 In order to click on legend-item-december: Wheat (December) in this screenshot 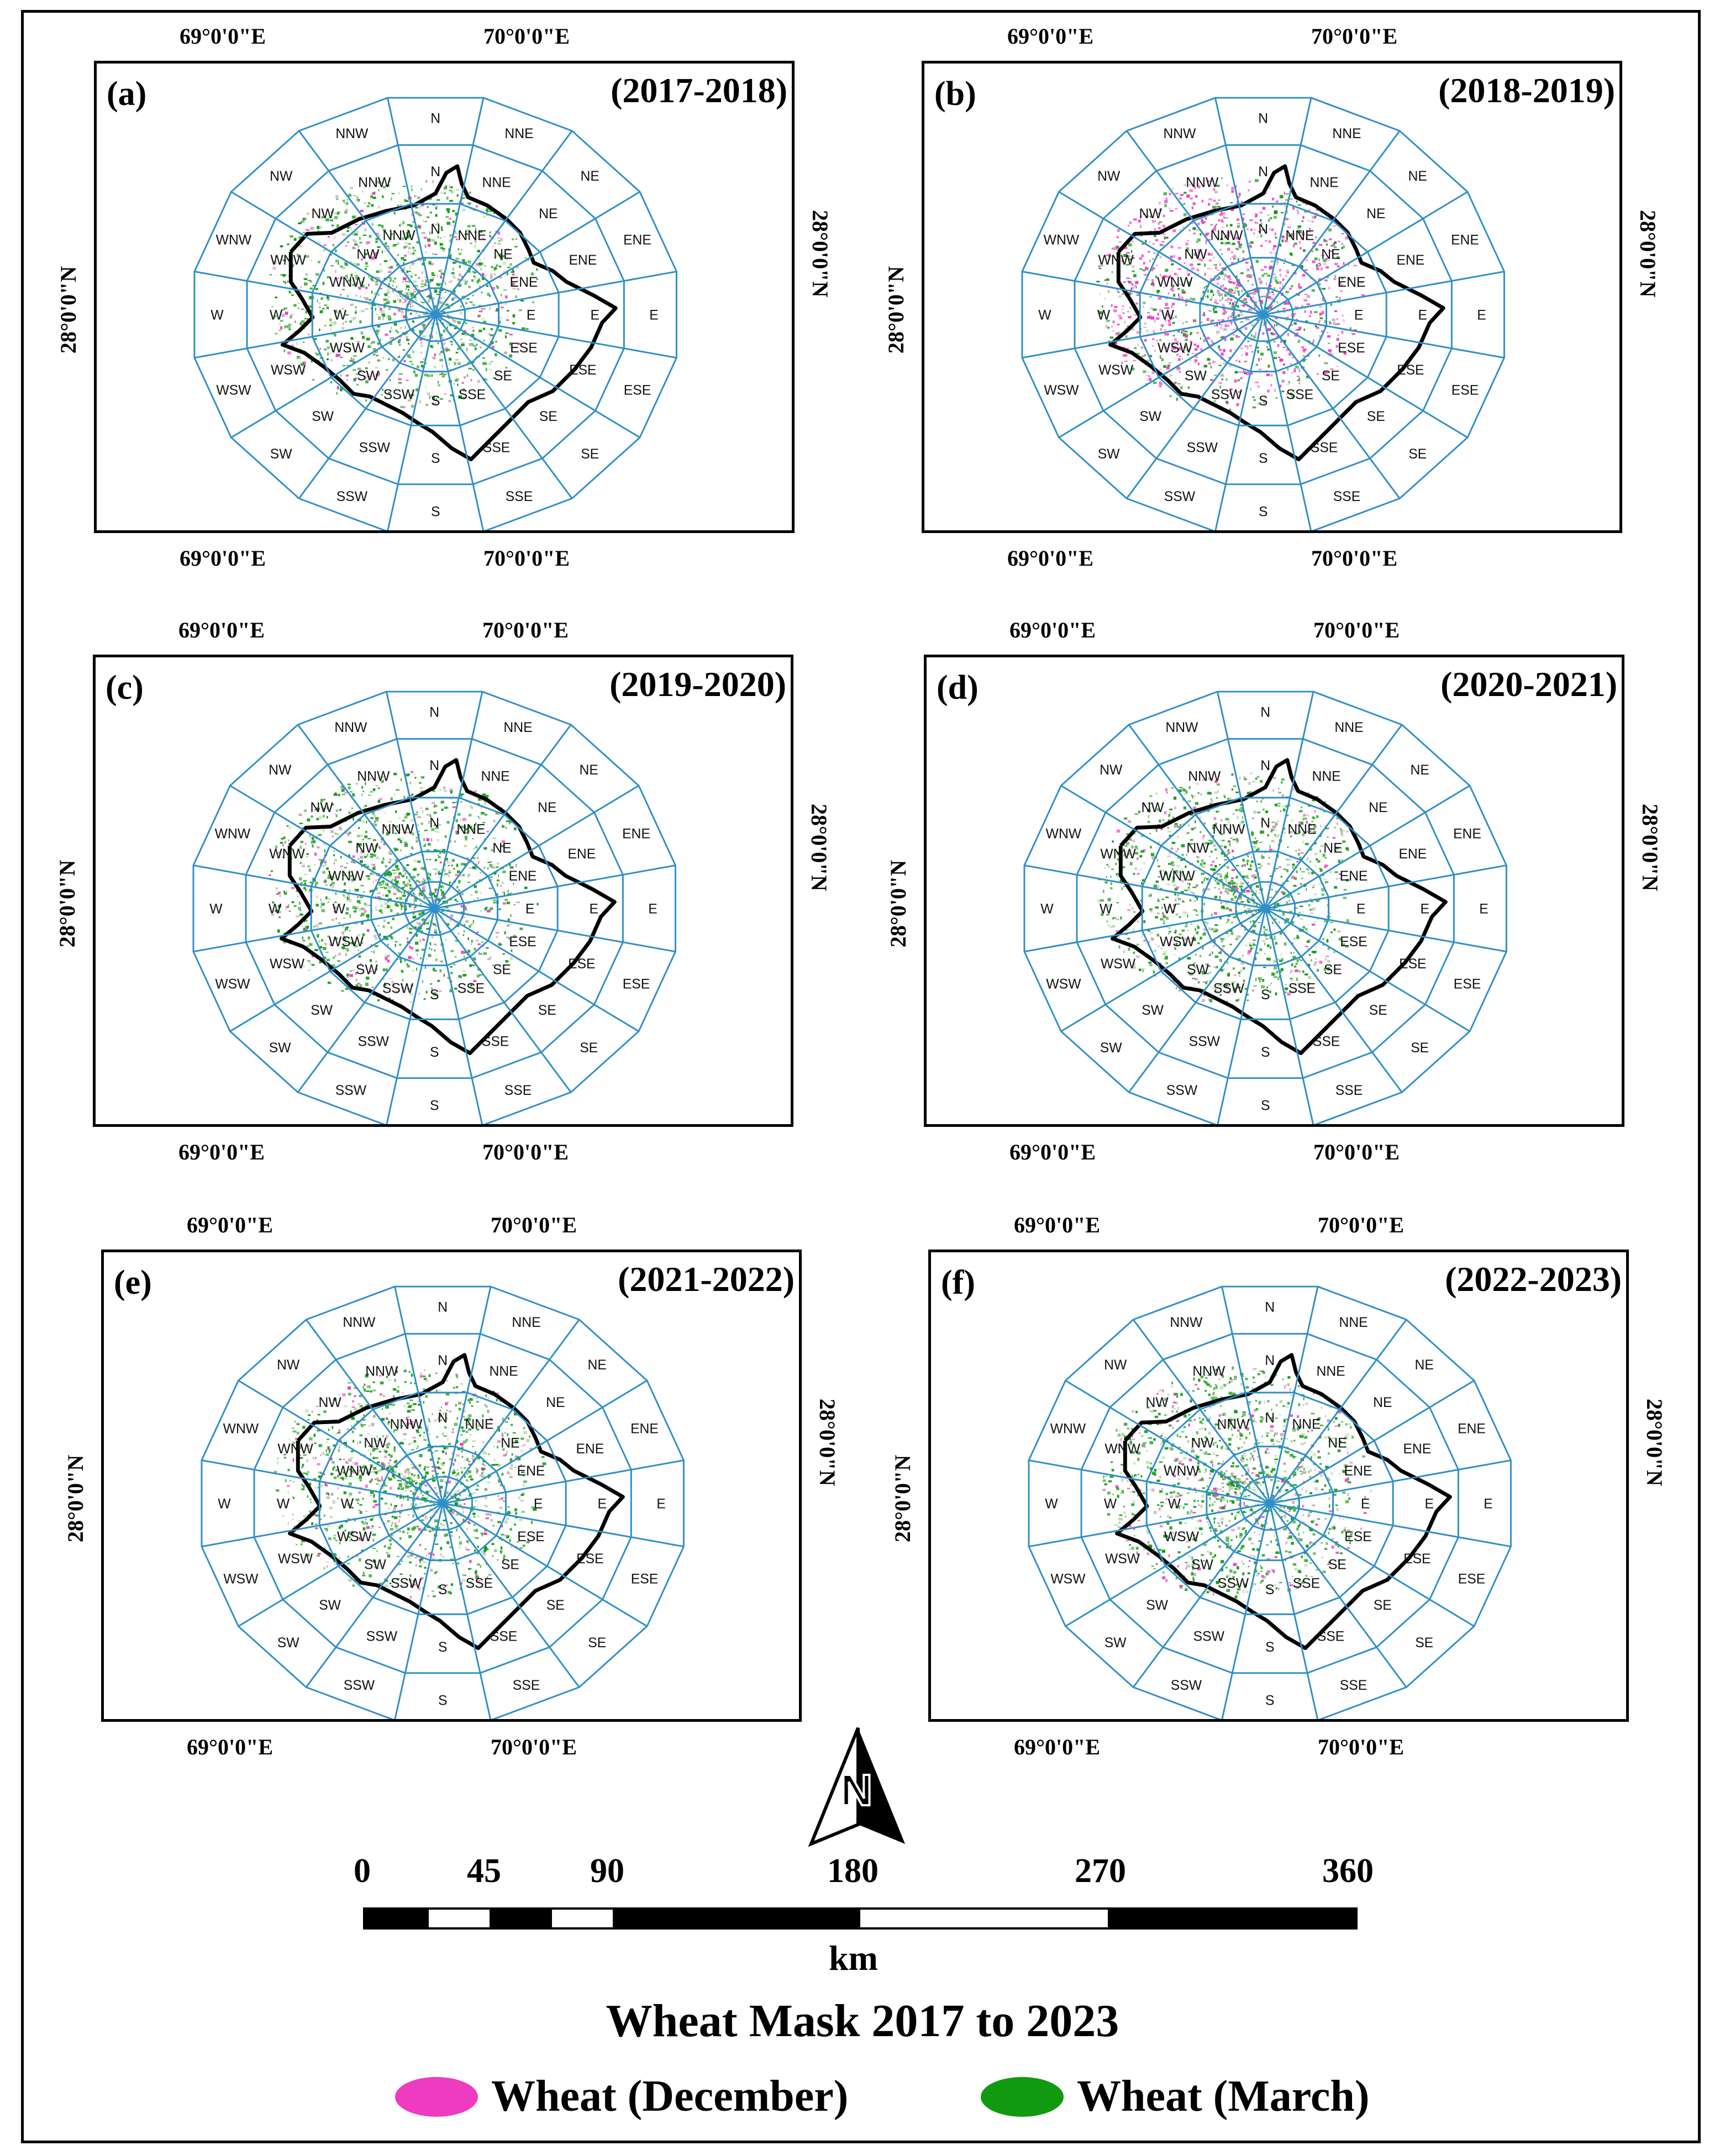, I will do `click(621, 2096)`.